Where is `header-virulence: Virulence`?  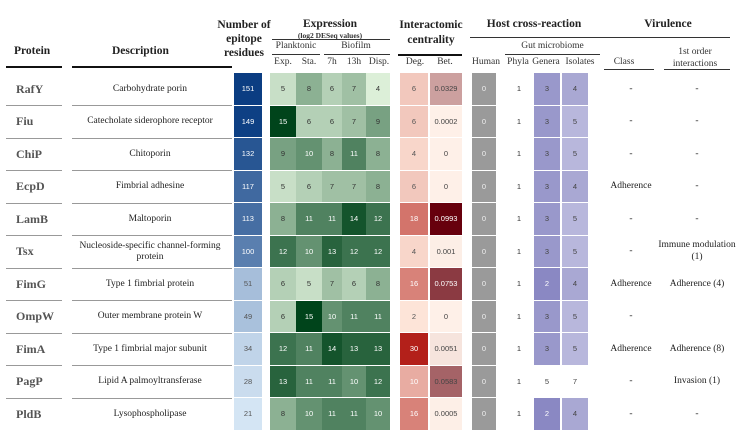 header-virulence: Virulence is located at coordinates (668, 24).